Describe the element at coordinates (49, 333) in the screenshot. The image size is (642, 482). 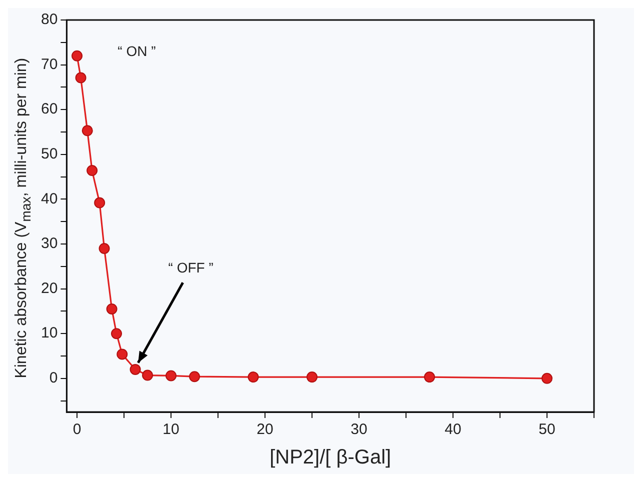
I see `y-tick-label: 10` at that location.